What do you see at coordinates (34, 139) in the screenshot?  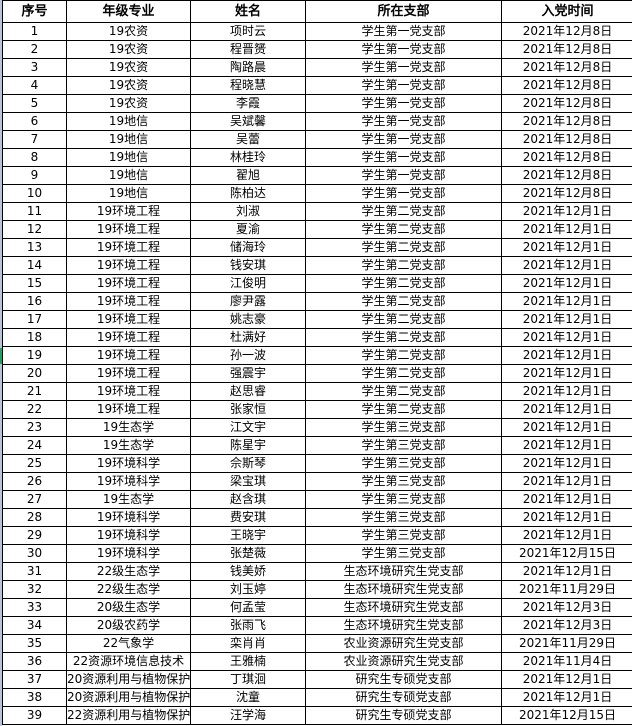 I see `cell-index: 7` at bounding box center [34, 139].